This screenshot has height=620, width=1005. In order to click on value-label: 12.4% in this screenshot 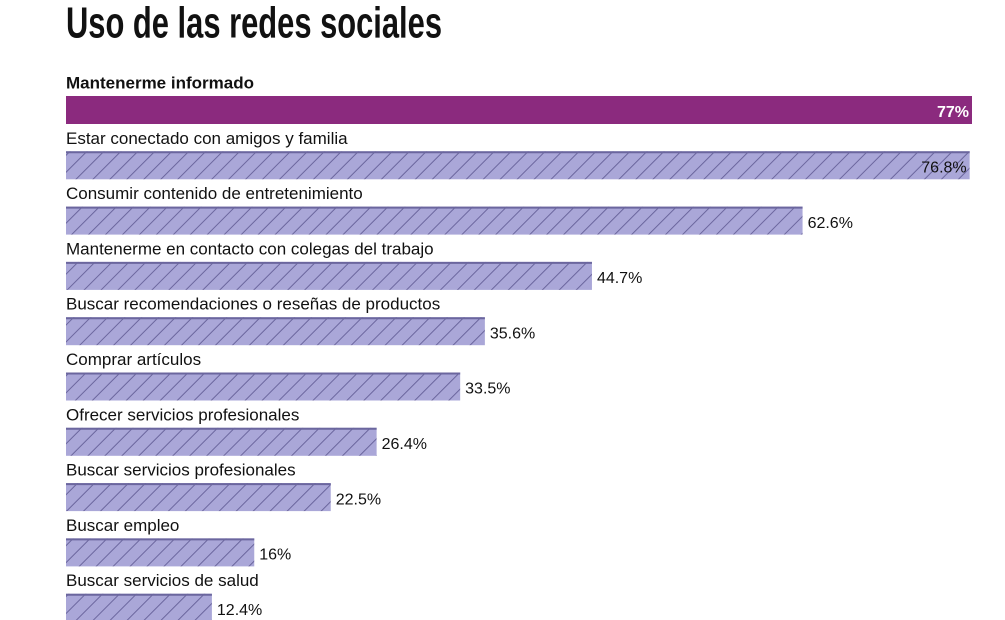, I will do `click(239, 610)`.